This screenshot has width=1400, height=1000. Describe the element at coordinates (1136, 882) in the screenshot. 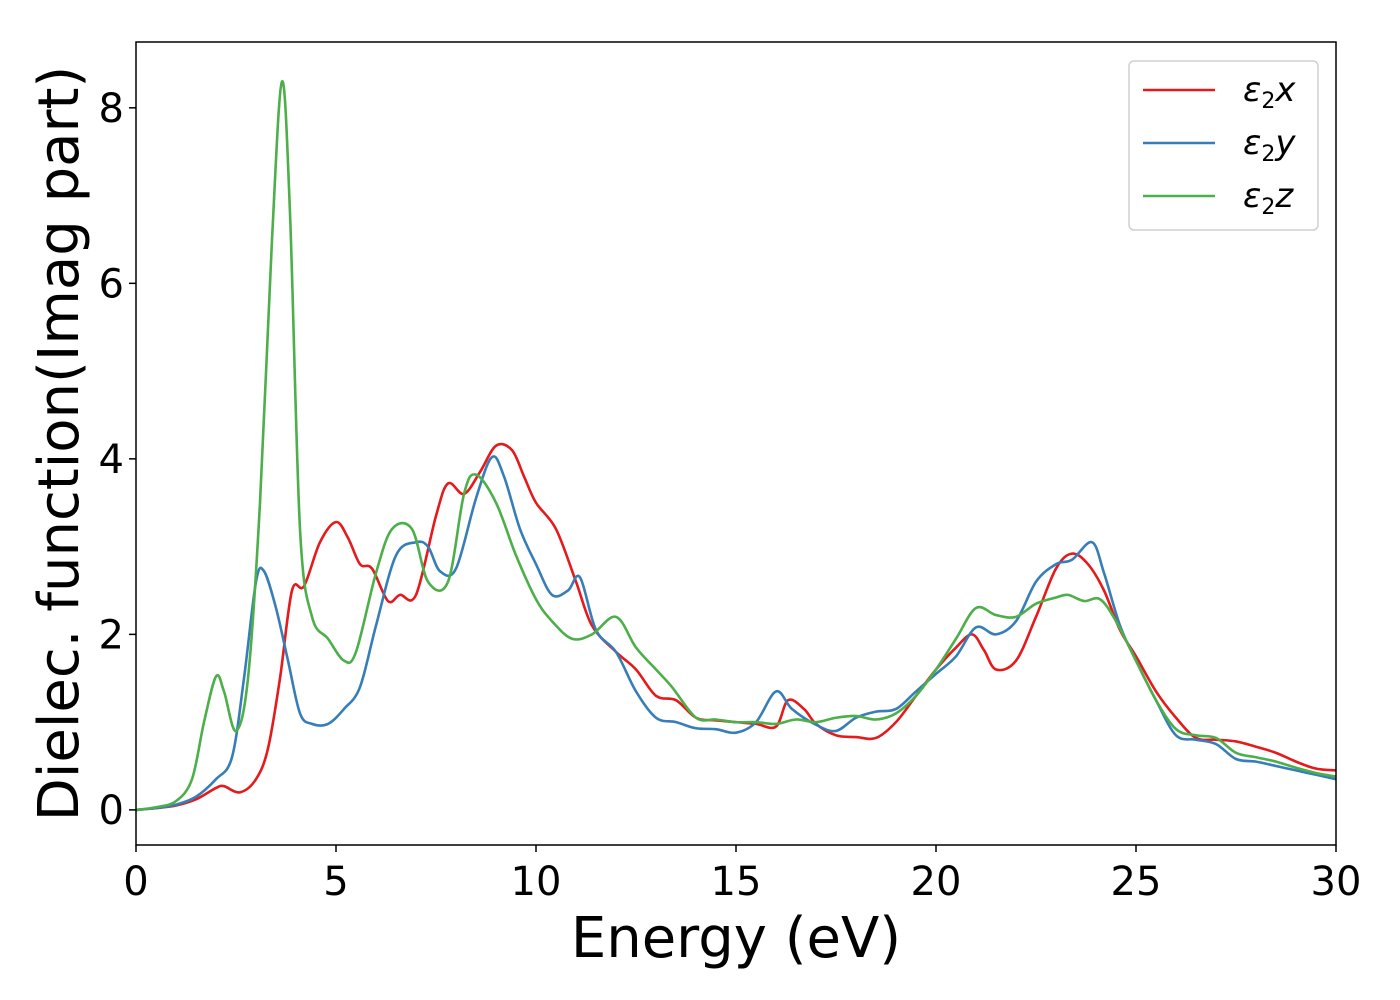

I see `x-tick-label: 25` at that location.